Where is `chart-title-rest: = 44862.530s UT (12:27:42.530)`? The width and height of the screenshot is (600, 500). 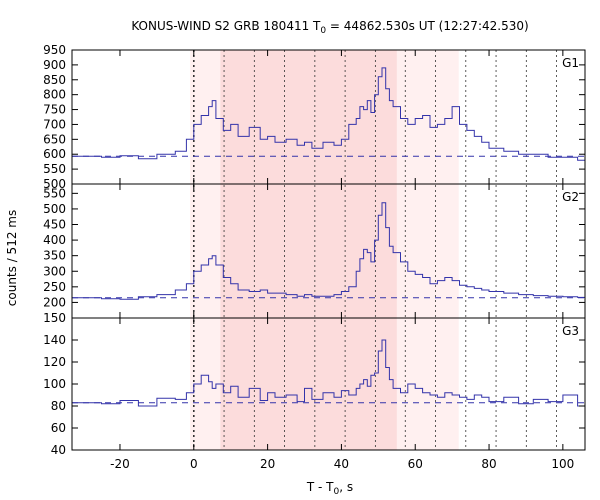 chart-title-rest: = 44862.530s UT (12:27:42.530) is located at coordinates (427, 26).